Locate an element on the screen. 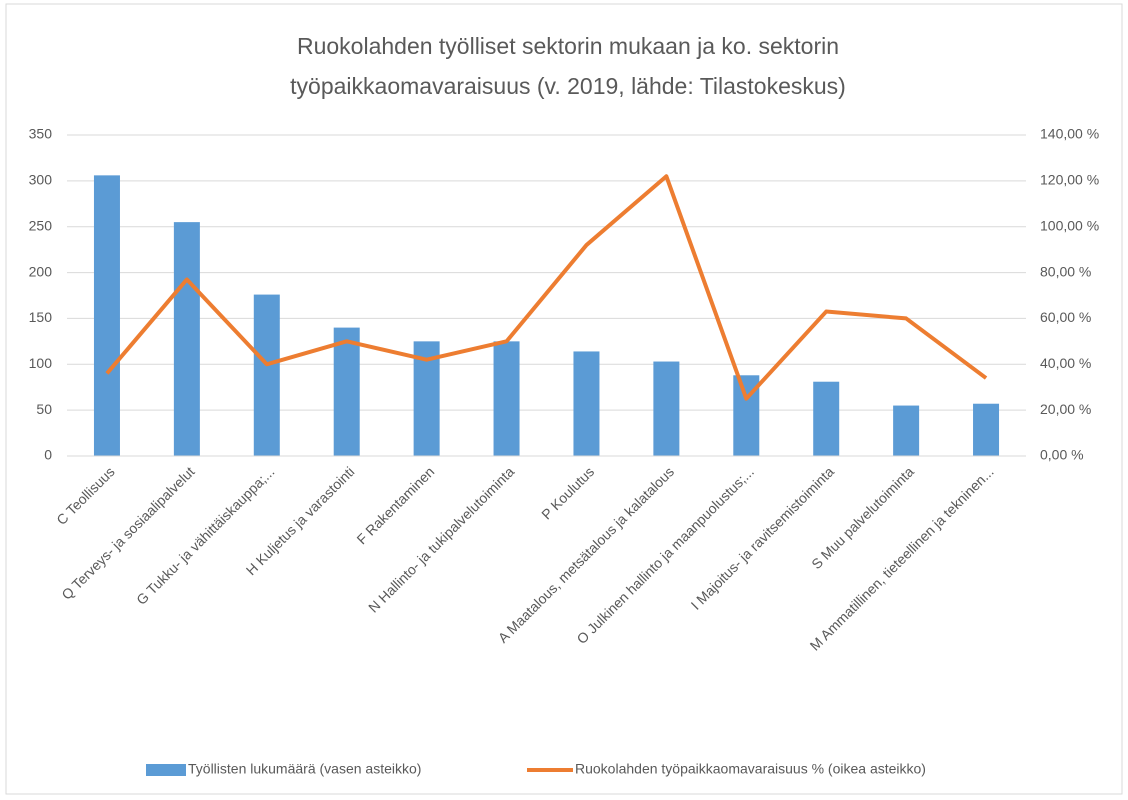  y-tick-label: 150 is located at coordinates (41, 317).